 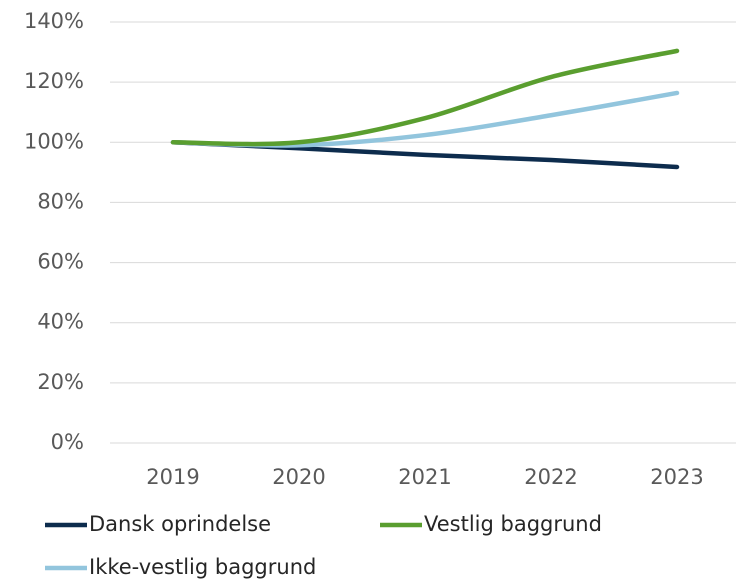 What do you see at coordinates (60, 262) in the screenshot?
I see `y-tick-label: 60%` at bounding box center [60, 262].